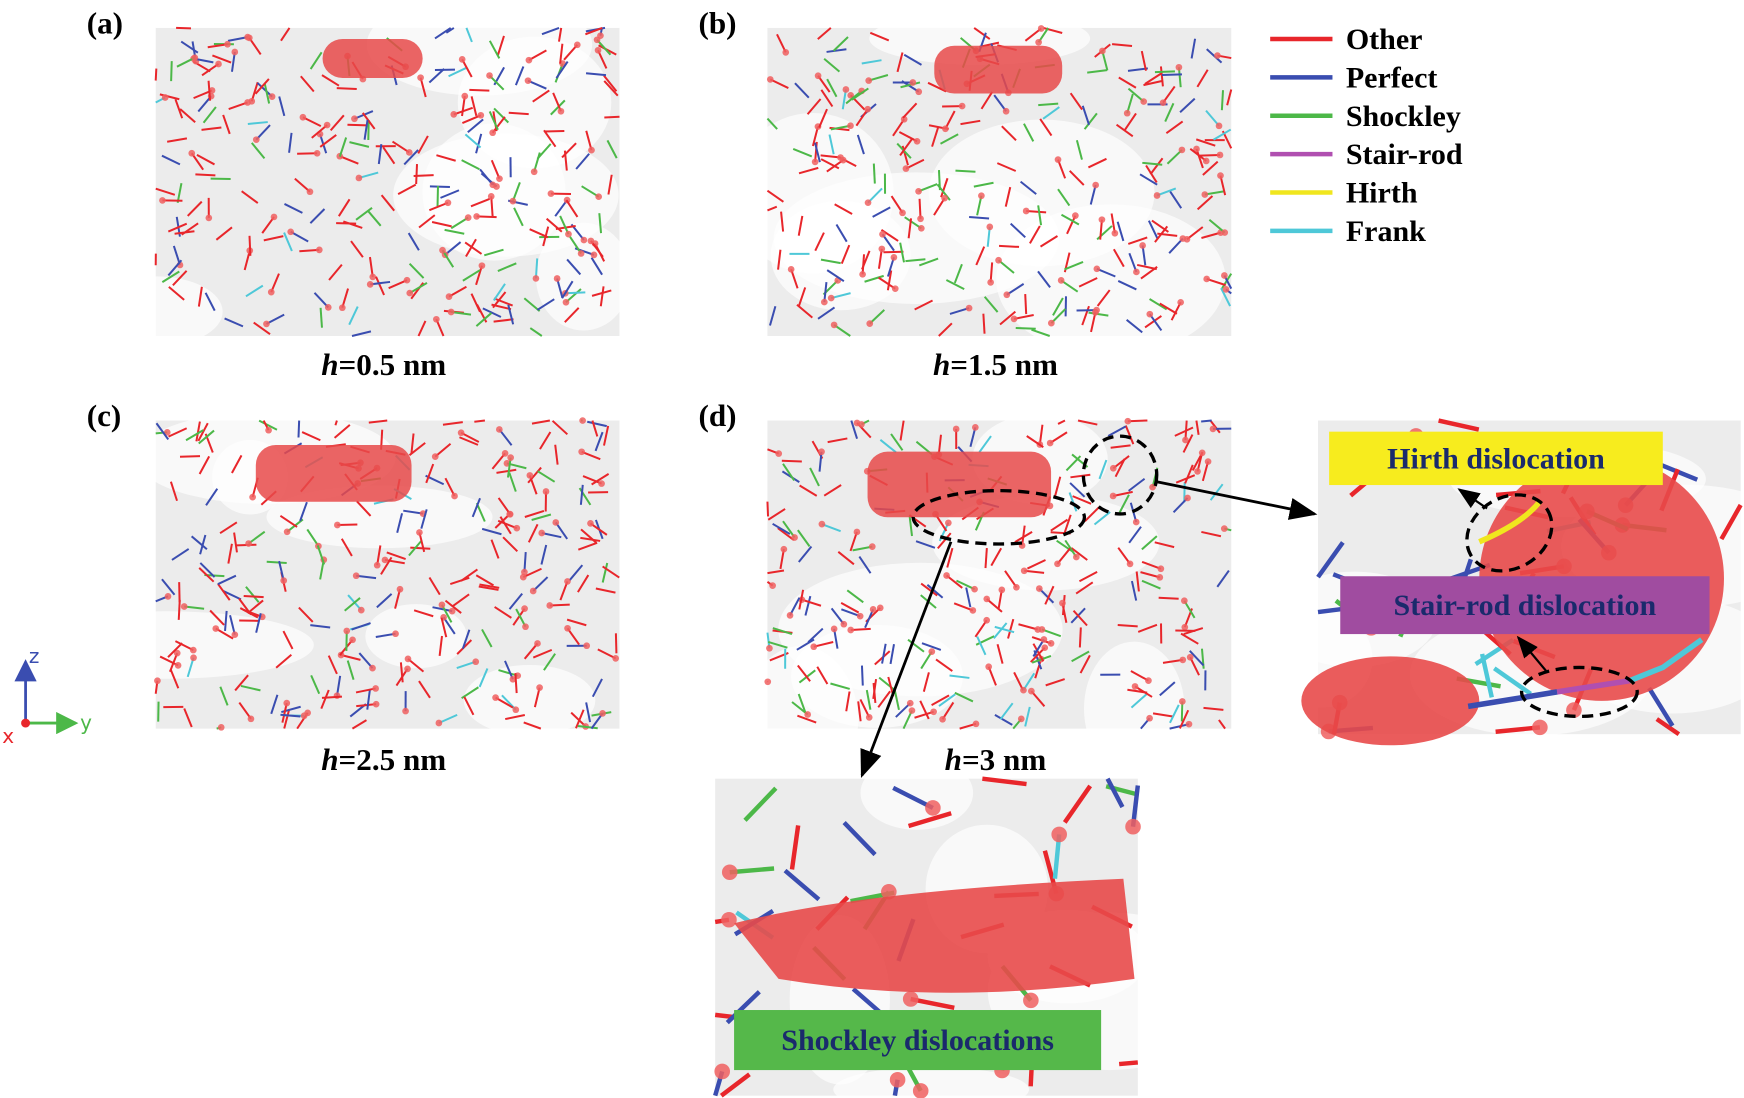 The height and width of the screenshot is (1098, 1744). Describe the element at coordinates (329, 364) in the screenshot. I see `caption-symbol: h` at that location.